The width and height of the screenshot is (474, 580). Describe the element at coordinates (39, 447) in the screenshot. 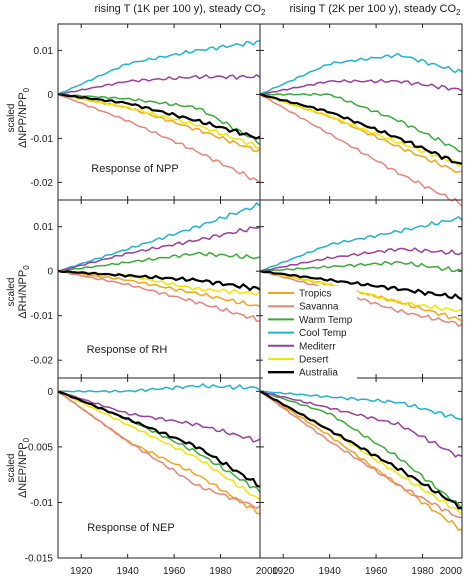

I see `y-tick-label: -0.005` at that location.